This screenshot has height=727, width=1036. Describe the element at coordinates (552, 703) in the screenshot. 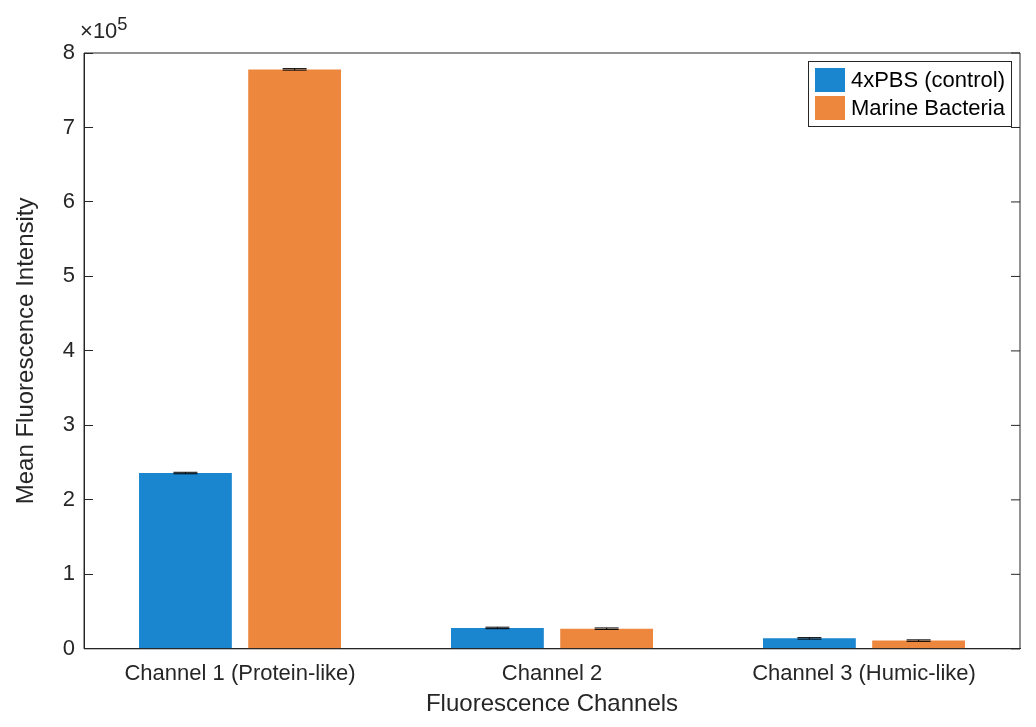

I see `x-axis-title: Fluorescence Channels` at that location.